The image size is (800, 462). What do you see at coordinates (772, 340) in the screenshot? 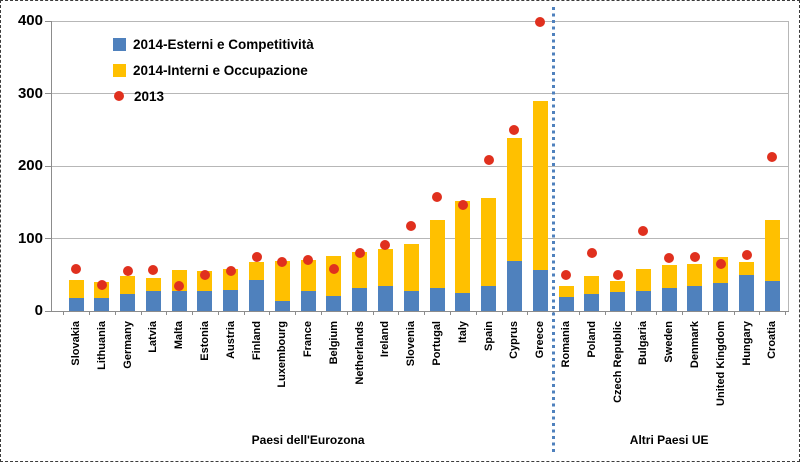
I see `x-label-croatia: Croatia` at bounding box center [772, 340].